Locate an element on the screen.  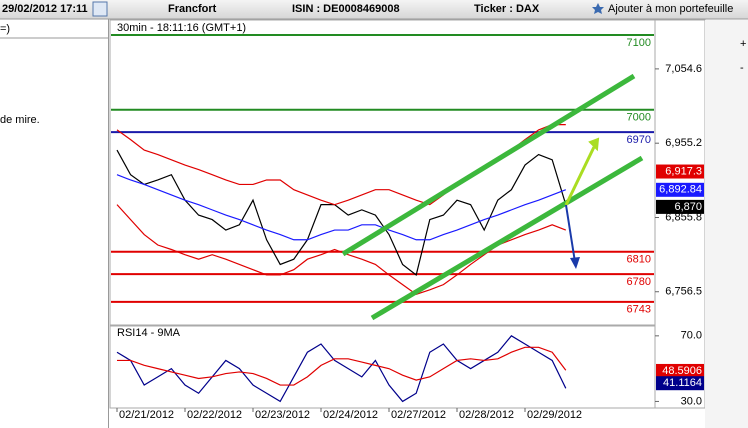
left-text: de mire. is located at coordinates (20, 120).